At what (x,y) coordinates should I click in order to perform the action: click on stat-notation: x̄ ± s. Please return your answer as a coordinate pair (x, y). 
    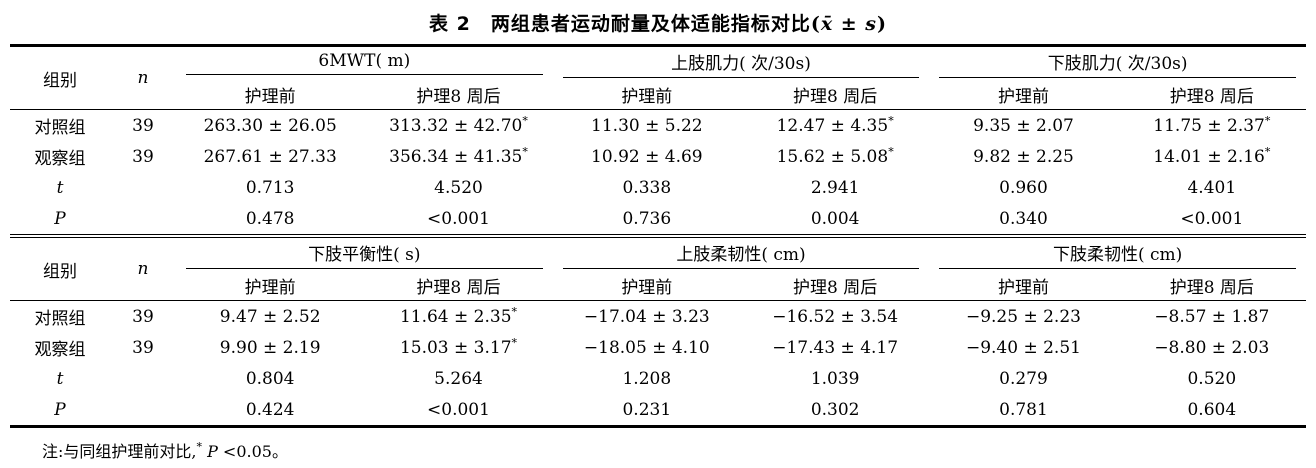
    Looking at the image, I should click on (849, 24).